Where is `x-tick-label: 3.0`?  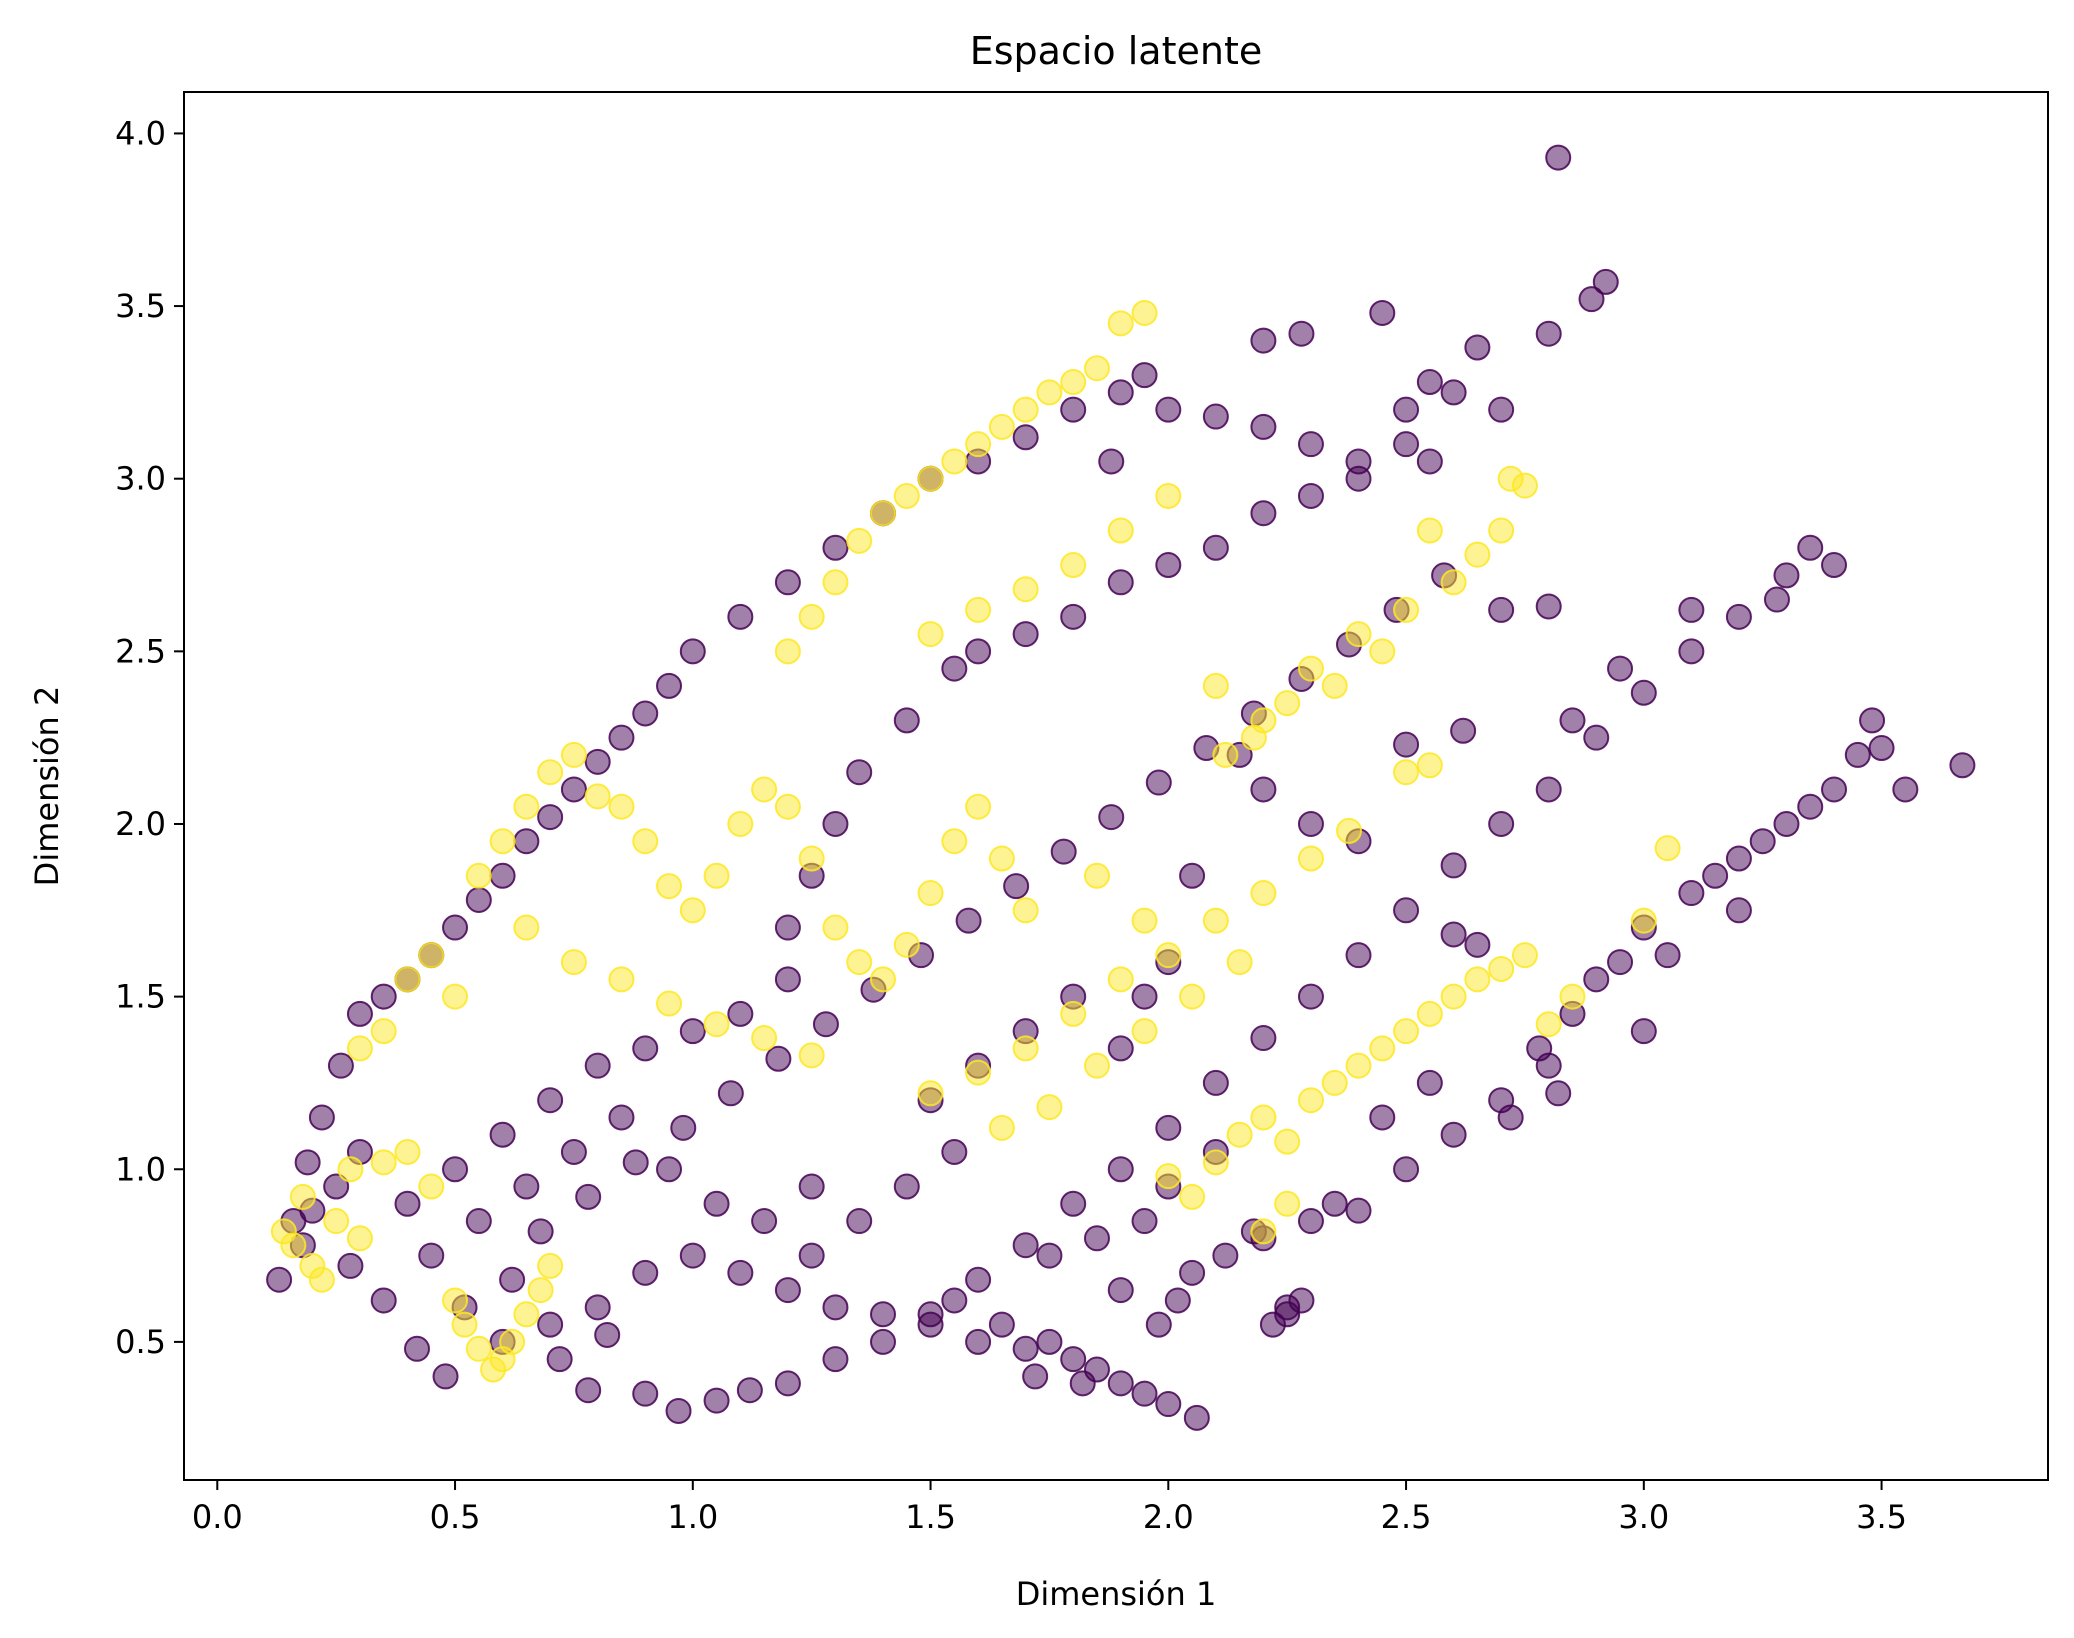
x-tick-label: 3.0 is located at coordinates (1643, 1517).